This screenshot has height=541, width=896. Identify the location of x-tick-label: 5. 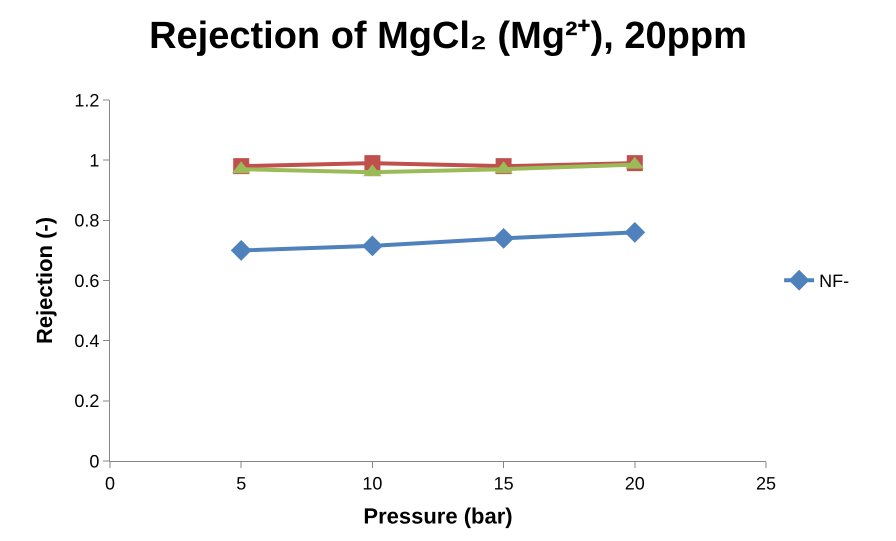
(241, 484).